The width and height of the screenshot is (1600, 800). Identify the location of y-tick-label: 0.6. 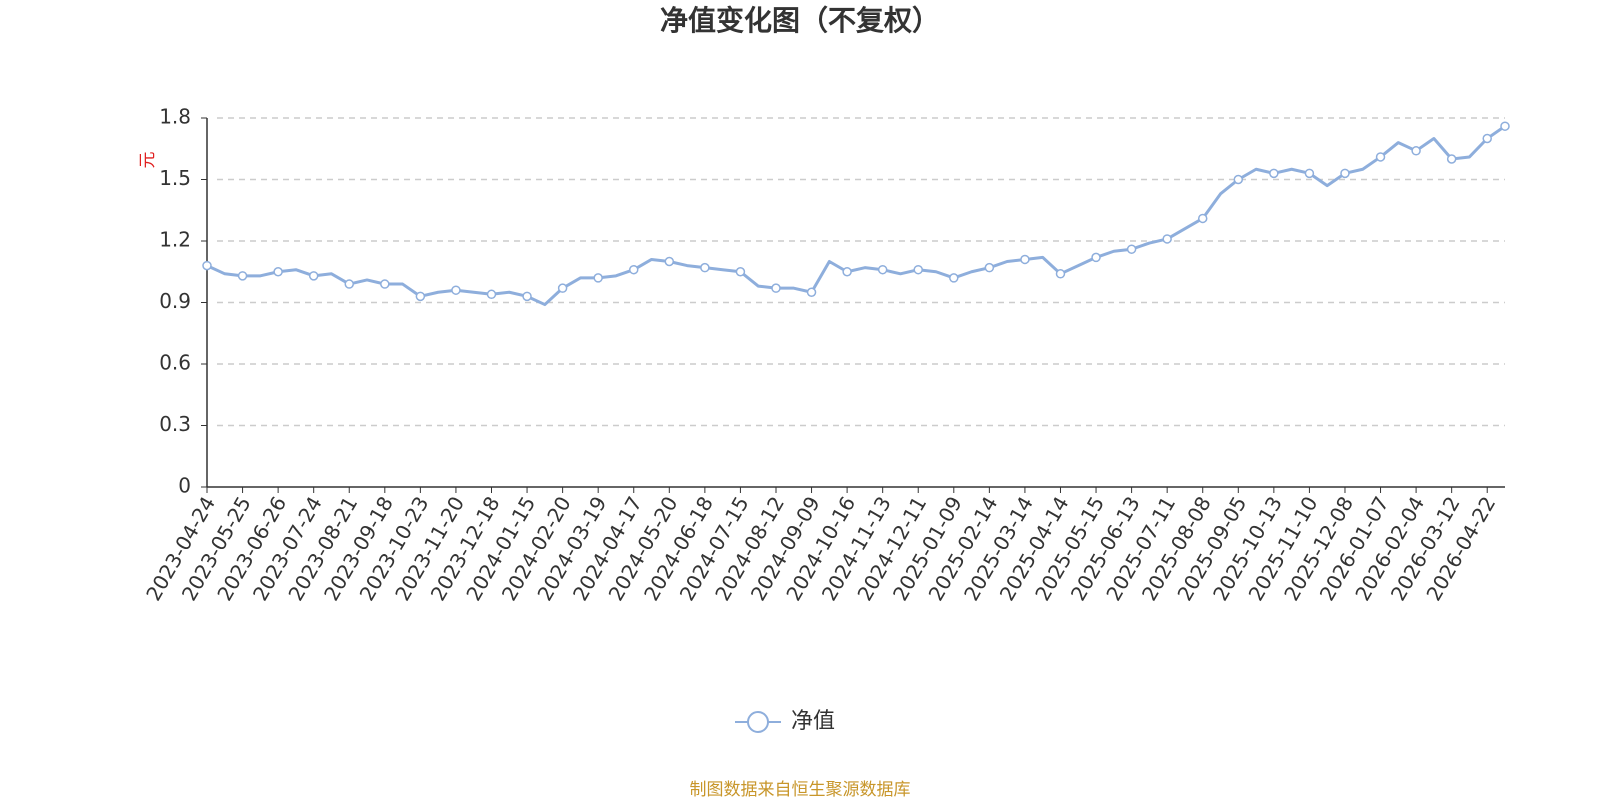
(175, 363).